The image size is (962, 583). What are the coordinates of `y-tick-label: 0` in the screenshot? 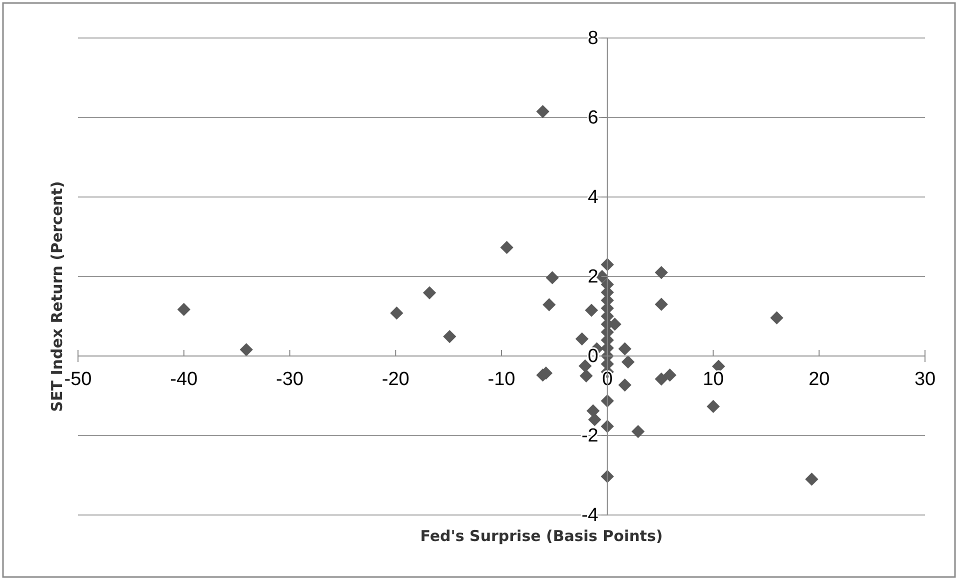 It's located at (593, 357).